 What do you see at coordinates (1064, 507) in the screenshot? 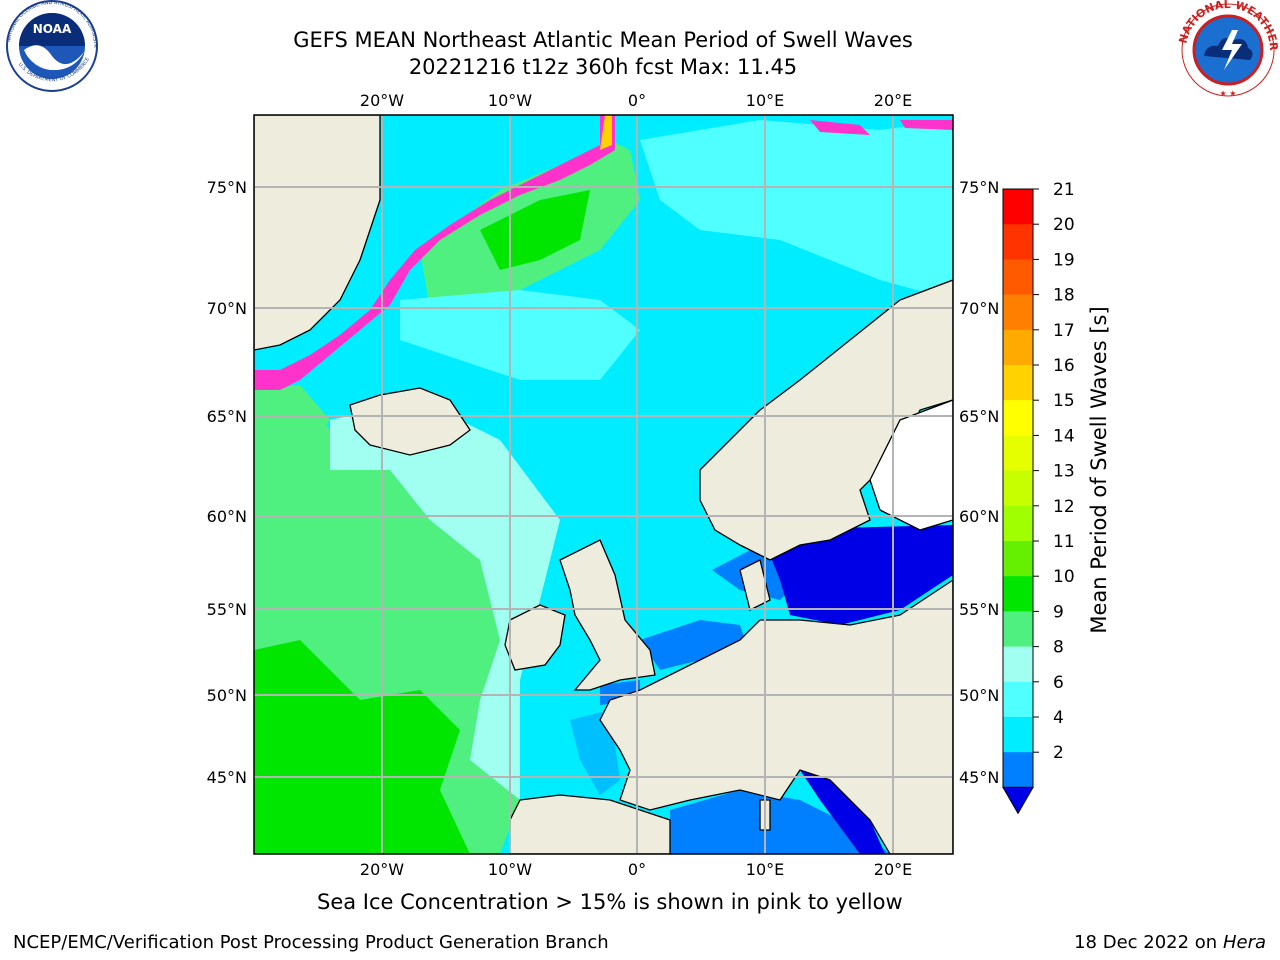
I see `colorbar-tick-label: 12` at bounding box center [1064, 507].